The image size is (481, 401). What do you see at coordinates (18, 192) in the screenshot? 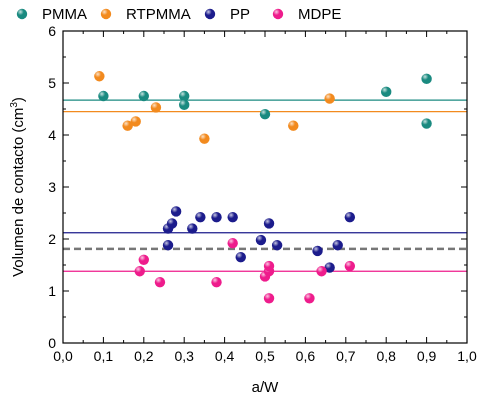
I see `y-axis-label-main: Volumen de contacto (cm` at bounding box center [18, 192].